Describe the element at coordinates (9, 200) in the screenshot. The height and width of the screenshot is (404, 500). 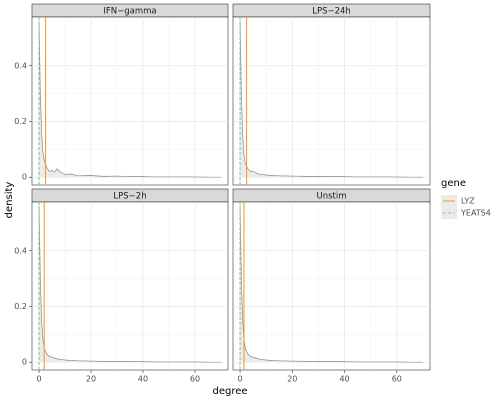
I see `y-axis-label: density` at that location.